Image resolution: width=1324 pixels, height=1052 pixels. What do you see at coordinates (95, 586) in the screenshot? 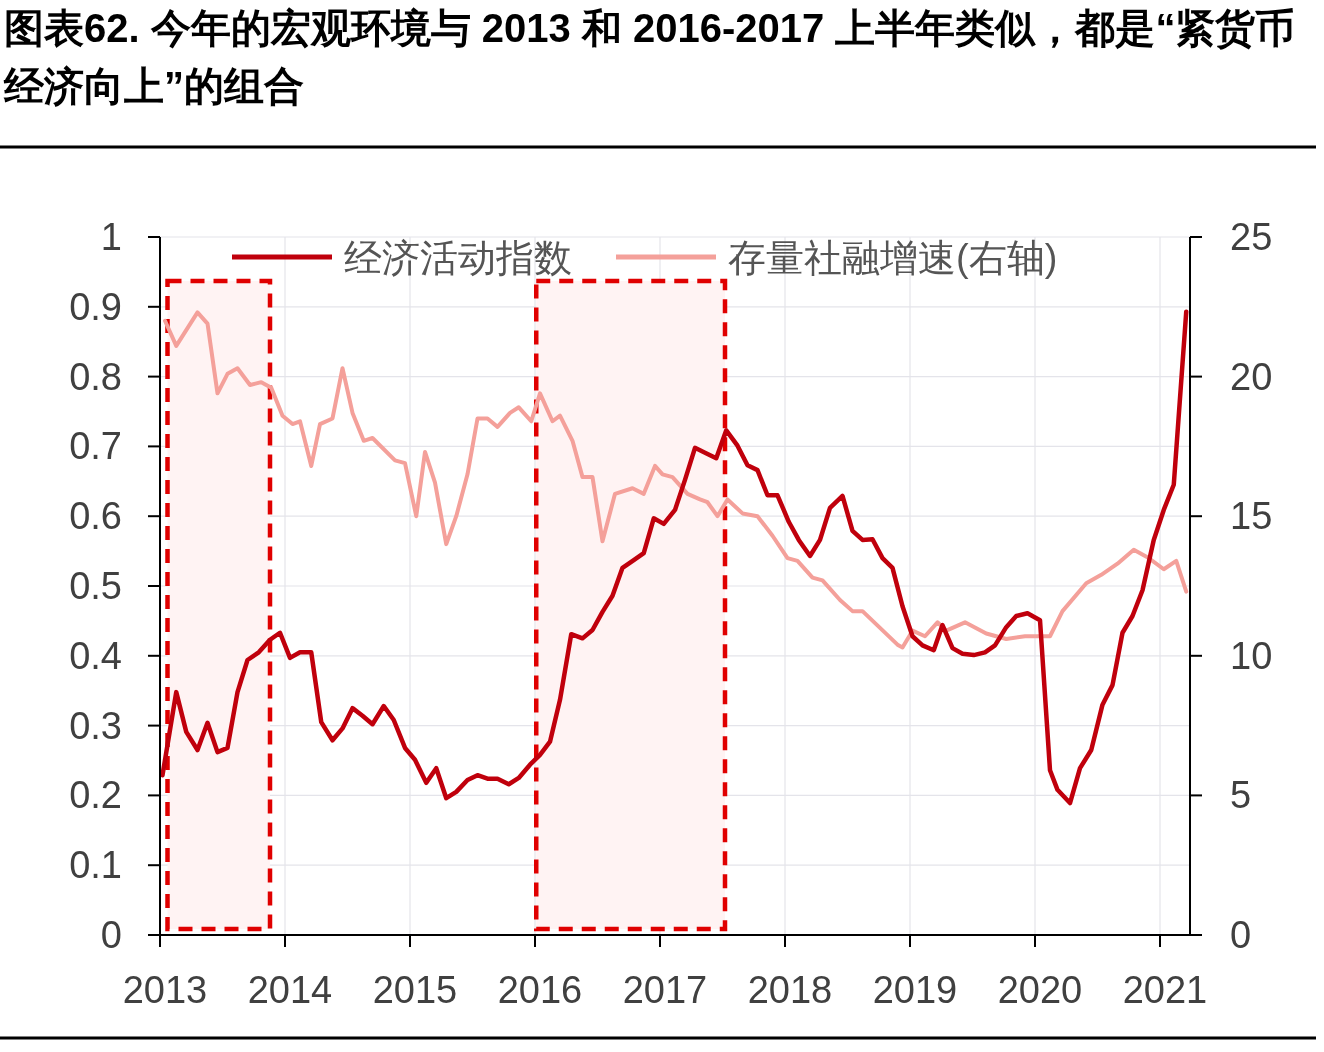
I see `y-tick-label: 0.5` at bounding box center [95, 586].